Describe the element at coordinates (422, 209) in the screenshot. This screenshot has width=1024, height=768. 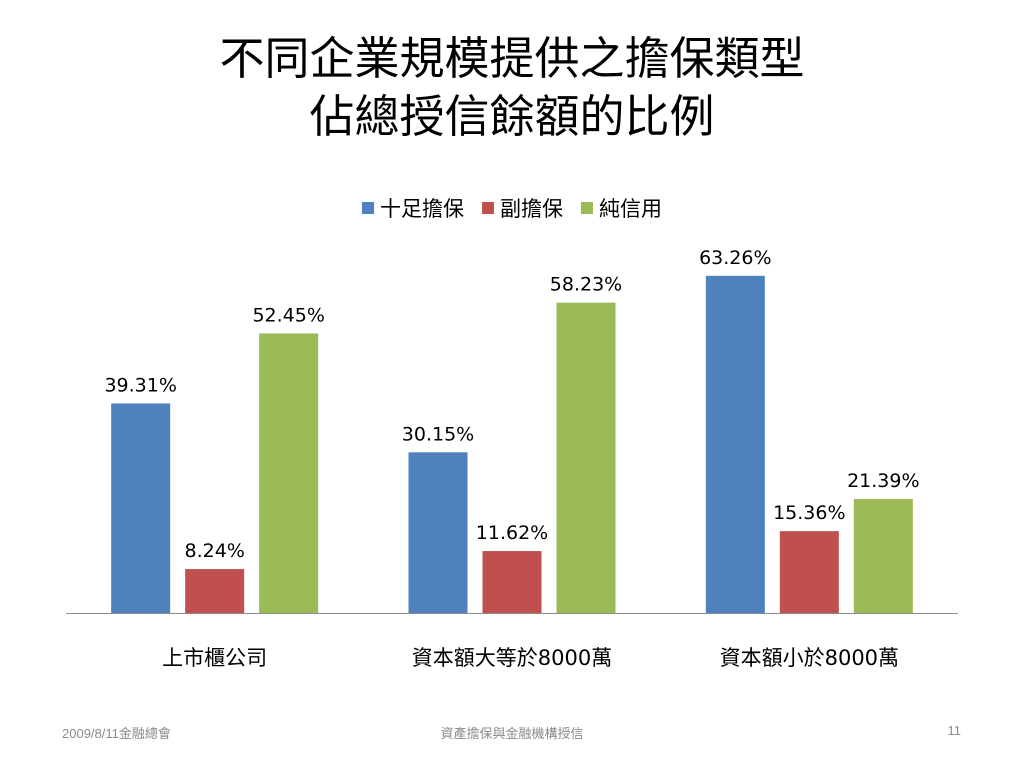
I see `legend-label-series-1: 十足擔保` at that location.